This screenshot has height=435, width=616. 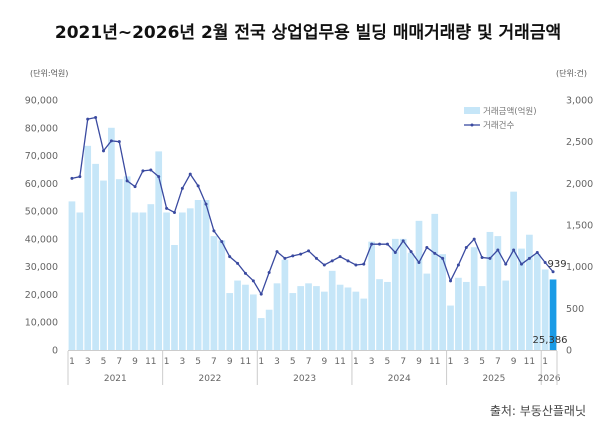 I want to click on left-tick-label: 50,000, so click(x=41, y=212).